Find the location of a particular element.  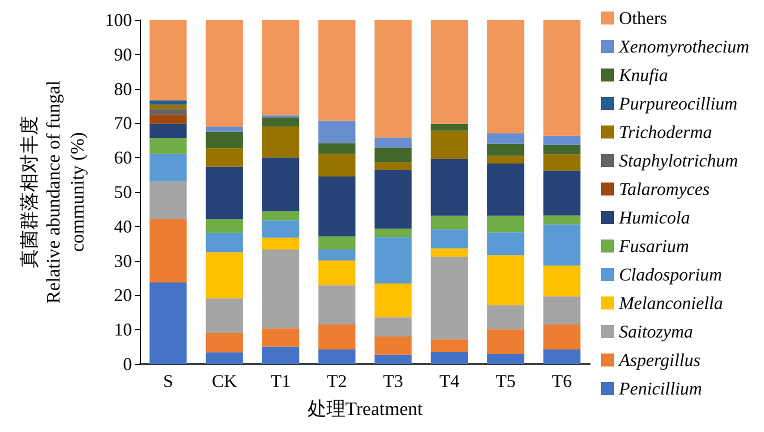

y-tick-label: 60 is located at coordinates (123, 158).